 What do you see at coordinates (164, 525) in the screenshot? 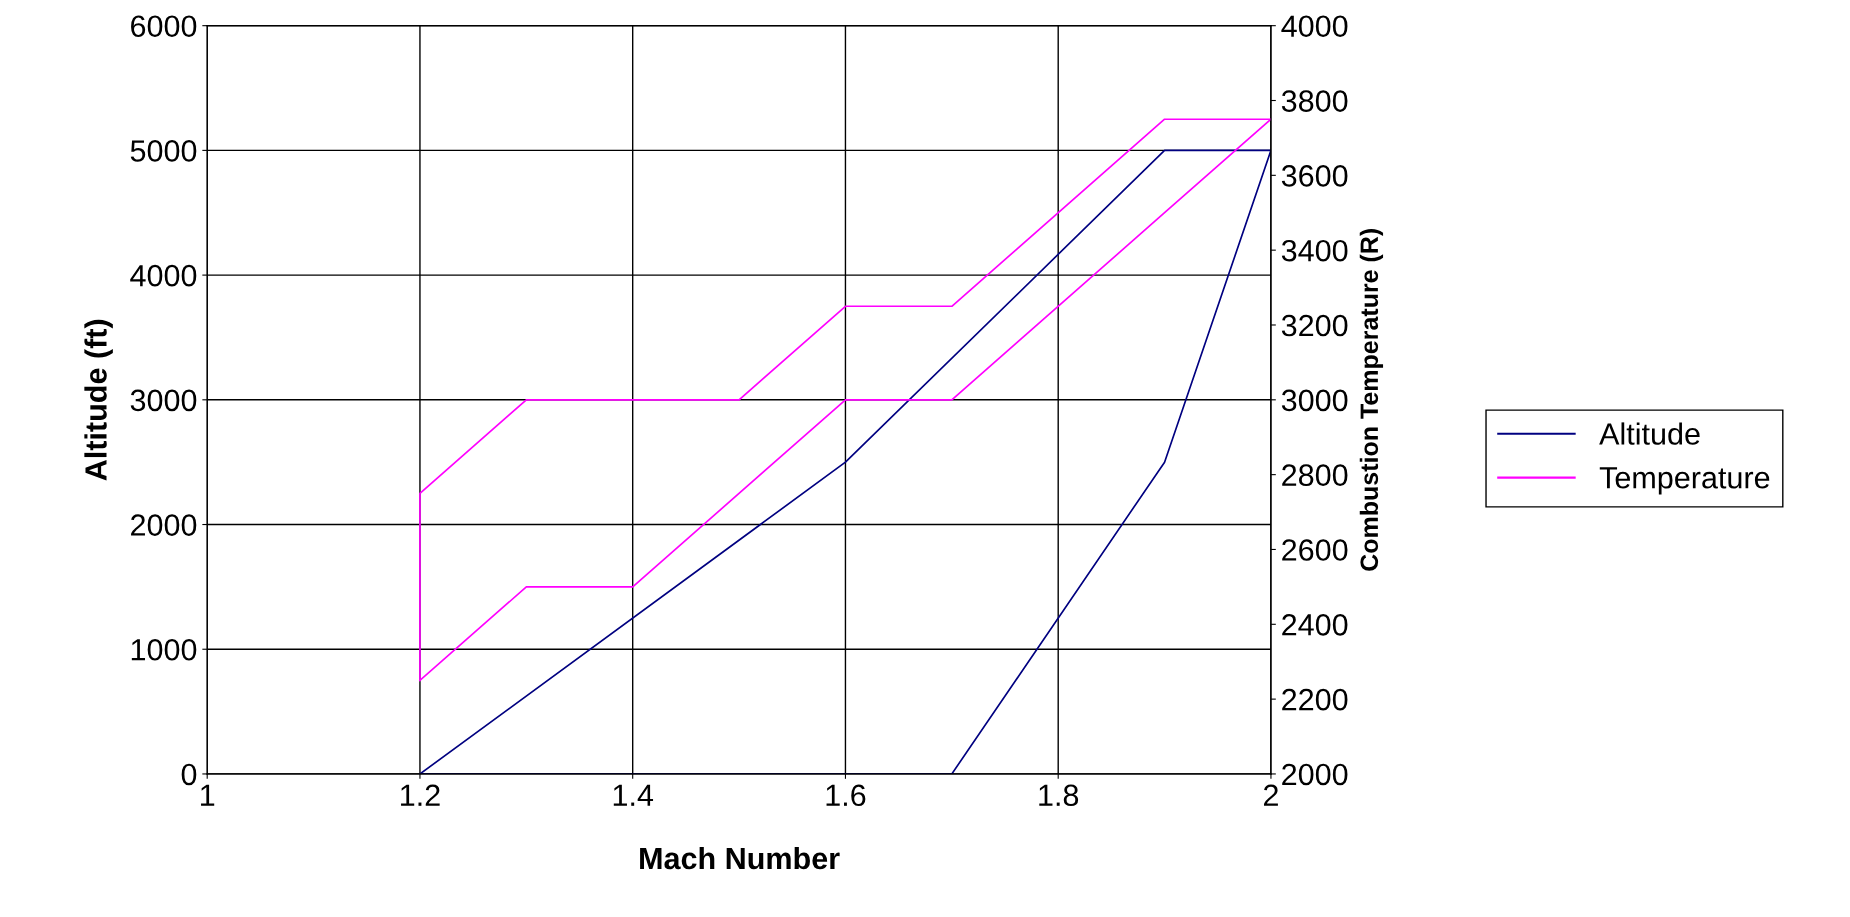
I see `y-tick-label: 2000` at bounding box center [164, 525].